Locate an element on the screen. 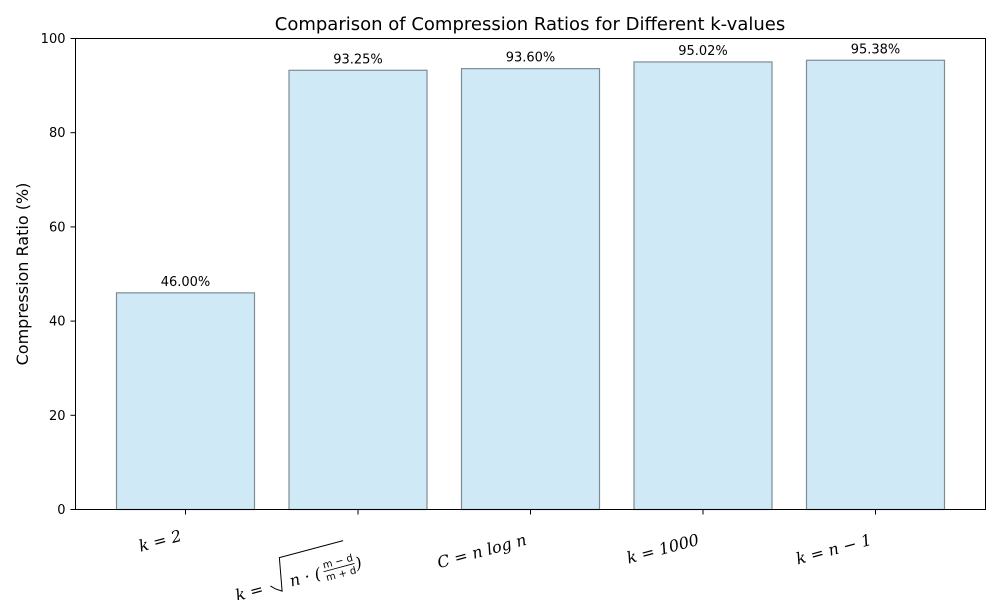 The image size is (1000, 600). y-tick-label-60: 60 is located at coordinates (57, 227).